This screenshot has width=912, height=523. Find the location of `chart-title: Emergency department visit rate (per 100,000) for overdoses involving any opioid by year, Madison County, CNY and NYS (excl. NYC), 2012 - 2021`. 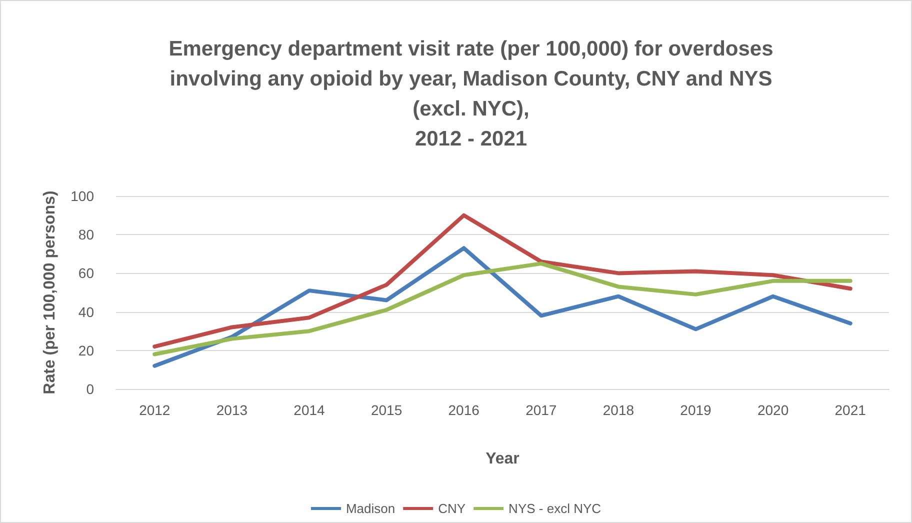

chart-title: Emergency department visit rate (per 100,000) for overdoses involving any opioid by year, Madison County, CNY and NYS (excl. NYC), 2012 - 2021 is located at coordinates (471, 94).